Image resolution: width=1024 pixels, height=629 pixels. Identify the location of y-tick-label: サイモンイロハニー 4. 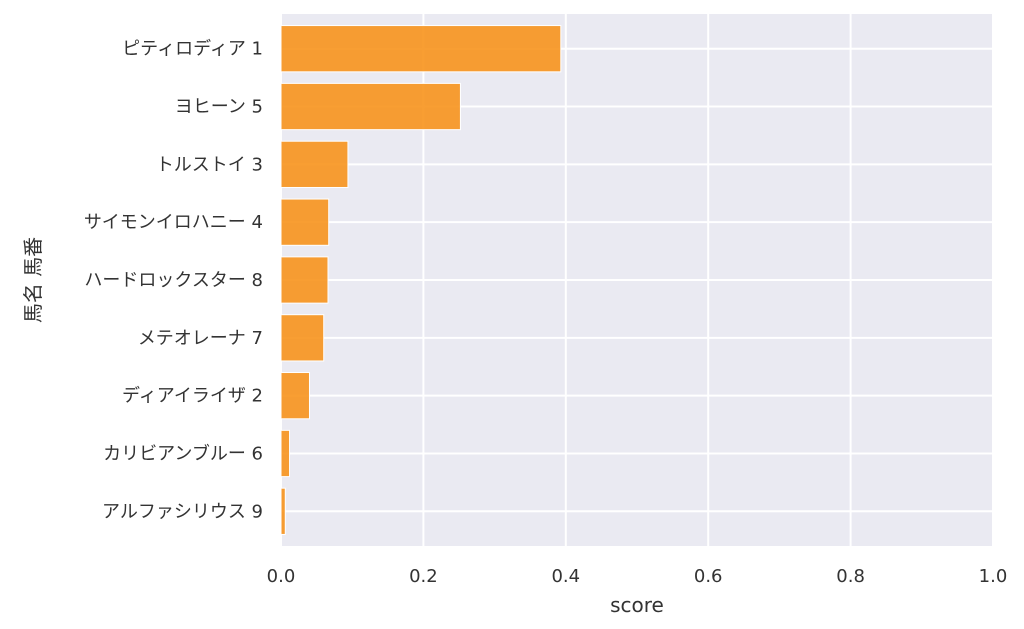
(173, 222).